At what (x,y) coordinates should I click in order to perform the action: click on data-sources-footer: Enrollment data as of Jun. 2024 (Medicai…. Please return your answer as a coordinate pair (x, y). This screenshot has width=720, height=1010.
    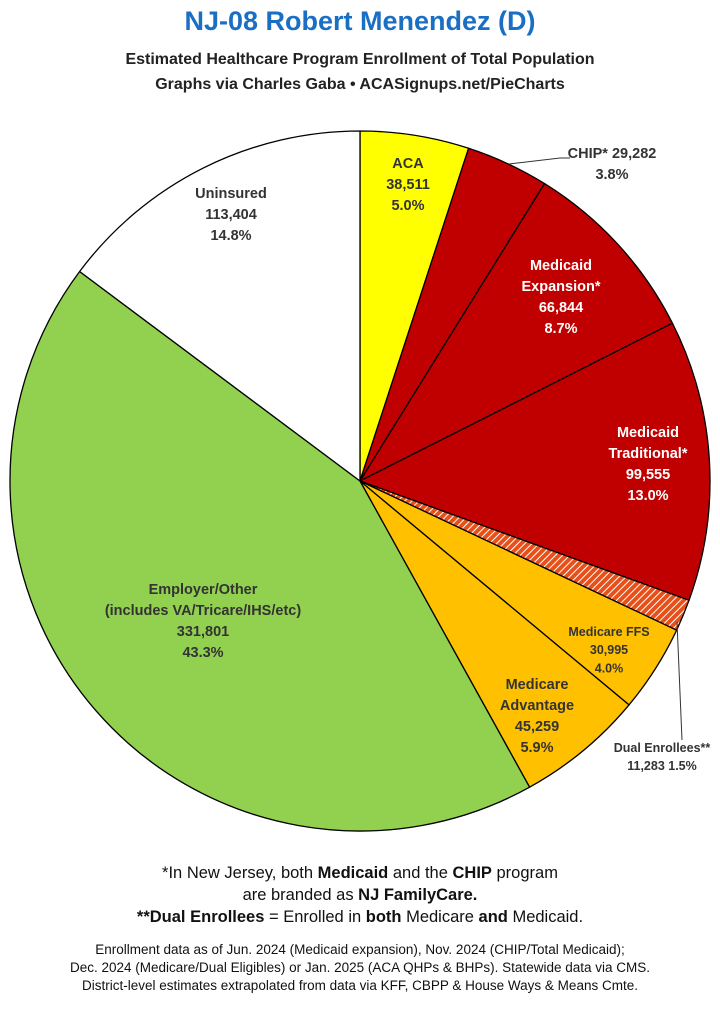
    Looking at the image, I should click on (360, 968).